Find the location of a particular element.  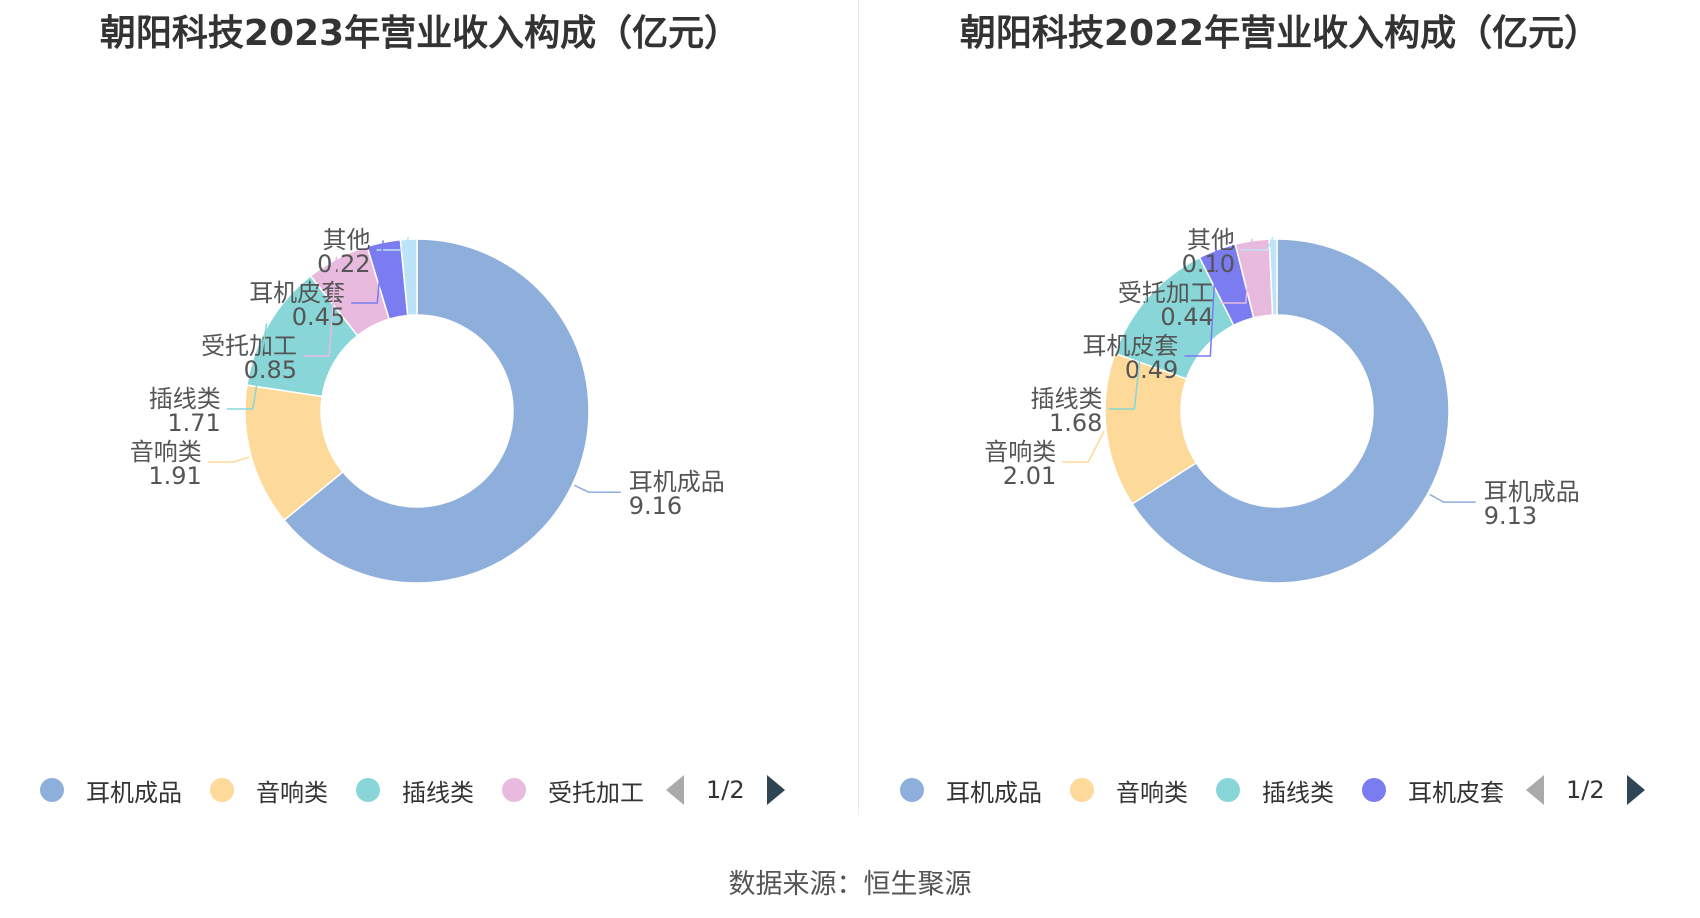

legend: 耳机成品 音响类 插线类 耳机皮套 1/2 is located at coordinates (1272, 790).